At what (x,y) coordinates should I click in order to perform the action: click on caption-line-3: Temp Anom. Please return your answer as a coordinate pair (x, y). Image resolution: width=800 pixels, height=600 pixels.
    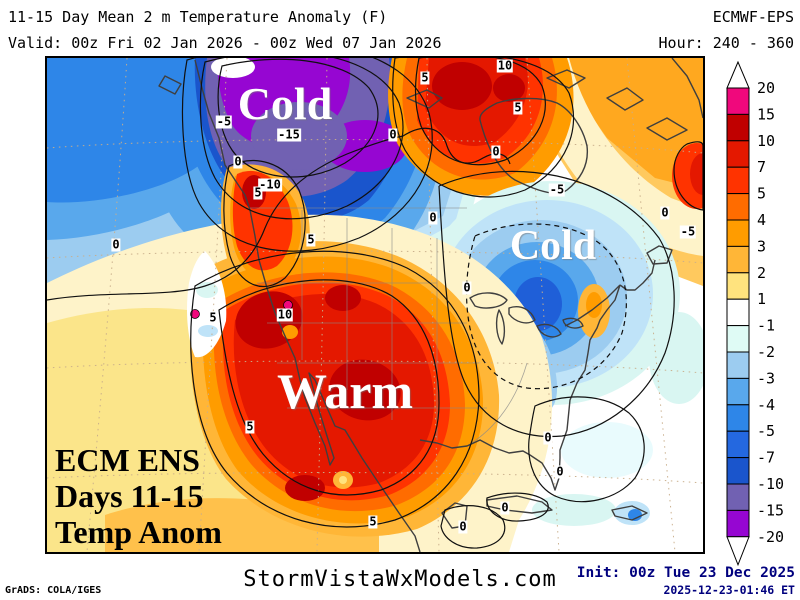
    Looking at the image, I should click on (138, 532).